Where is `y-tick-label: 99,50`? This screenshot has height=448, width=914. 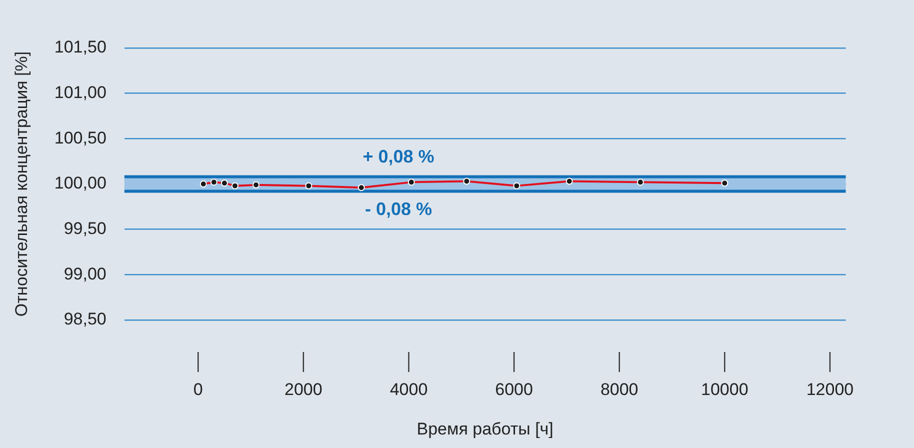
y-tick-label: 99,50 is located at coordinates (85, 228).